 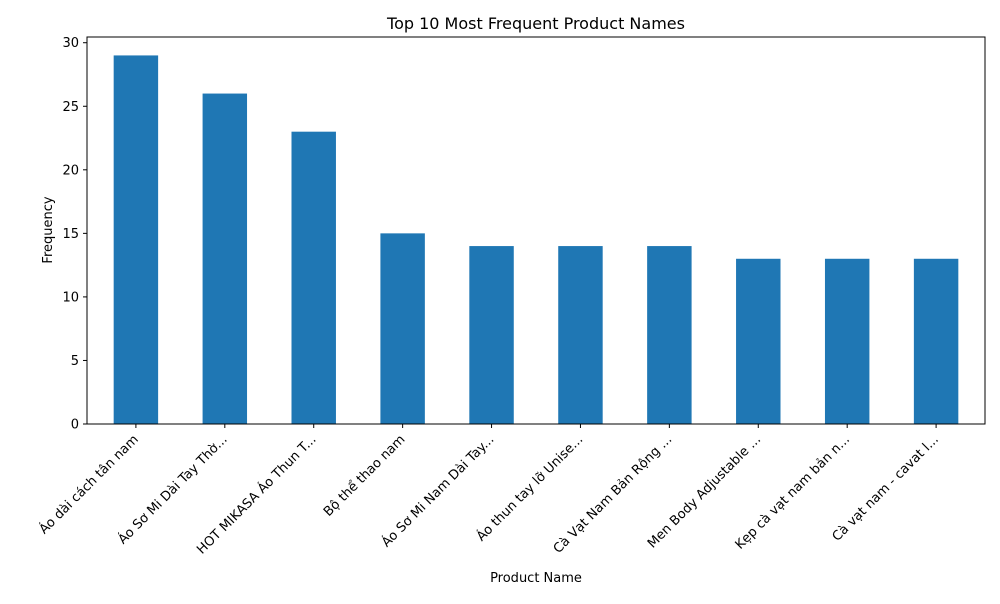 I want to click on y-axis-label: Frequency, so click(x=48, y=229).